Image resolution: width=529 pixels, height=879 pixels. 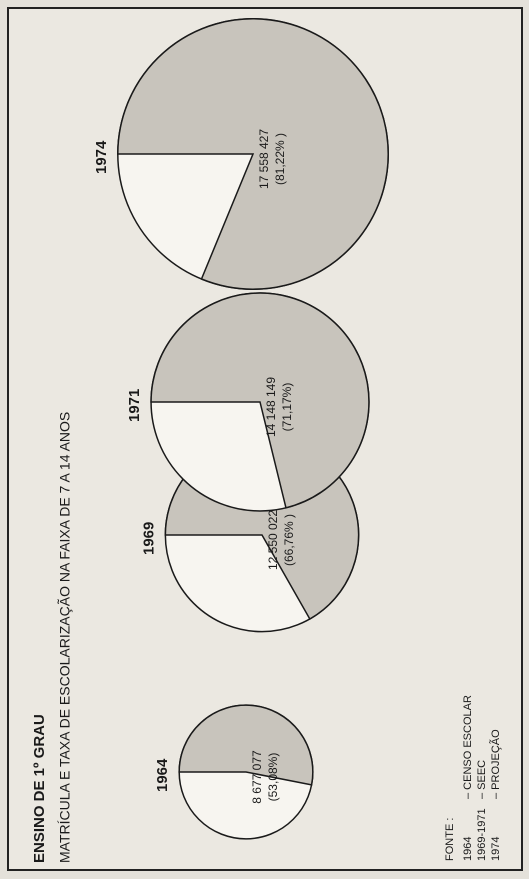 I want to click on source-label: FONTE :, so click(x=450, y=839).